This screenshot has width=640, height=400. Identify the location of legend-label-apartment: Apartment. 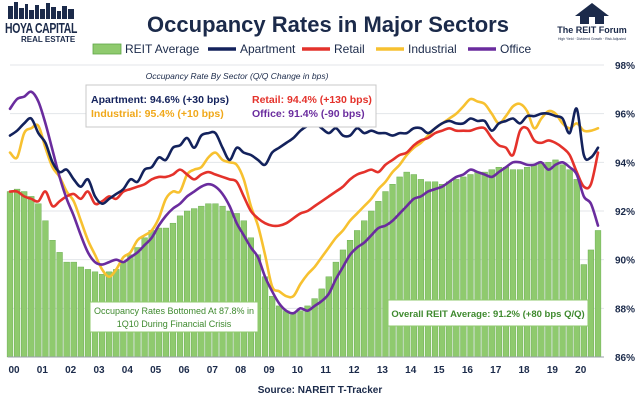
(268, 49).